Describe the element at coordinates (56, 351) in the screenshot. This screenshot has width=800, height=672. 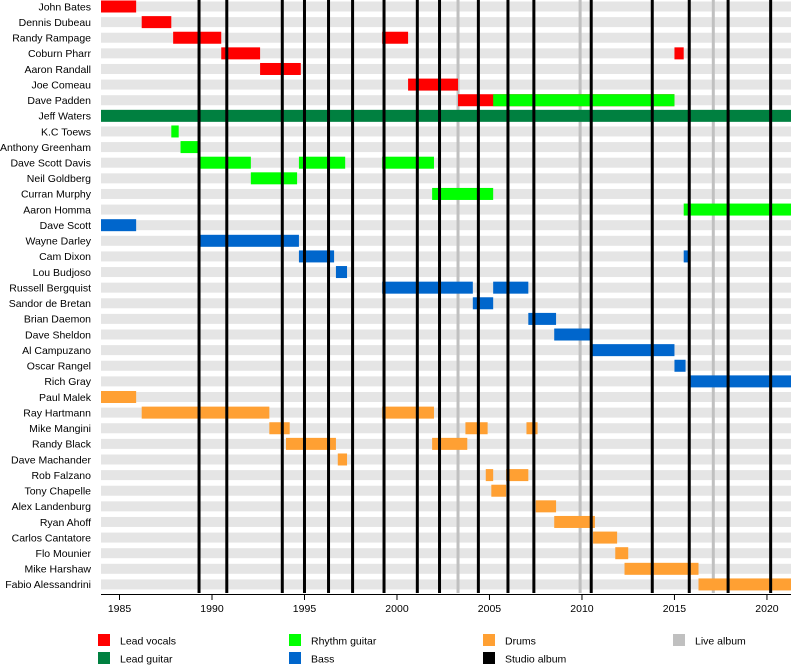
I see `member-label-al-campuzano: Al Campuzano` at that location.